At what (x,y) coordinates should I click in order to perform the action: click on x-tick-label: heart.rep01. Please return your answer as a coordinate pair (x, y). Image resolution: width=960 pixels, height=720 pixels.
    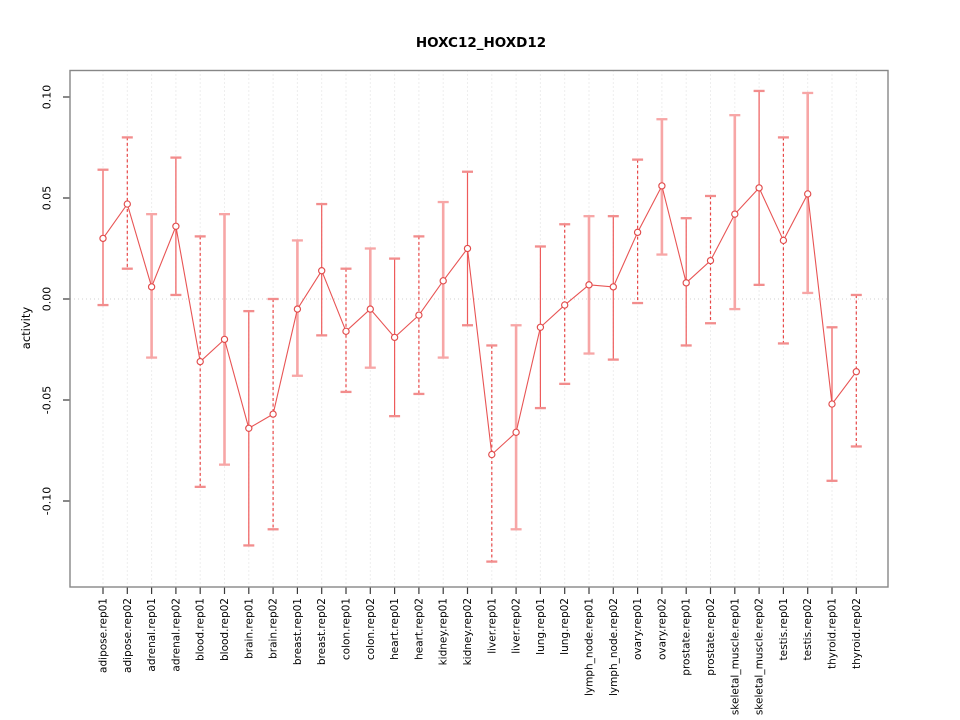
    Looking at the image, I should click on (395, 629).